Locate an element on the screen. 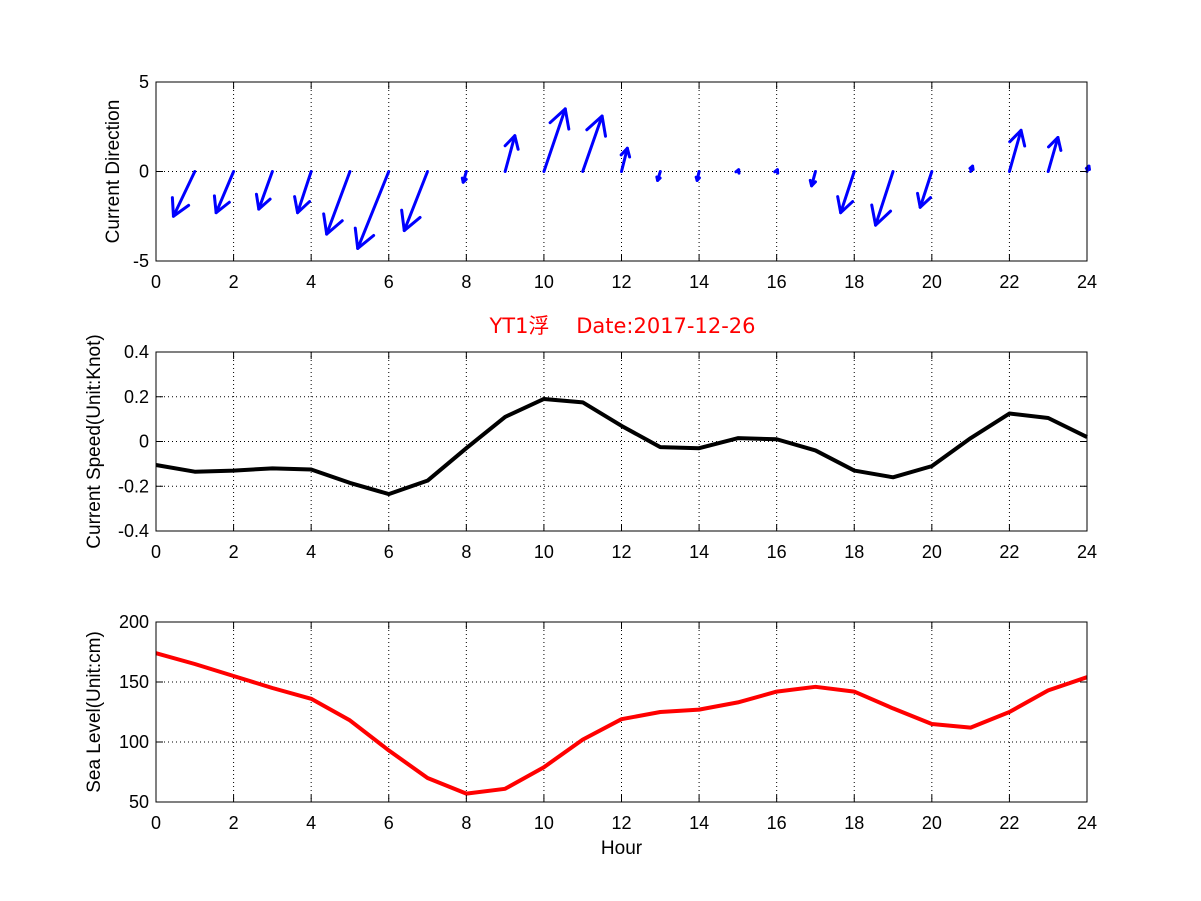  sea-level-xlabel: Hour is located at coordinates (622, 848).